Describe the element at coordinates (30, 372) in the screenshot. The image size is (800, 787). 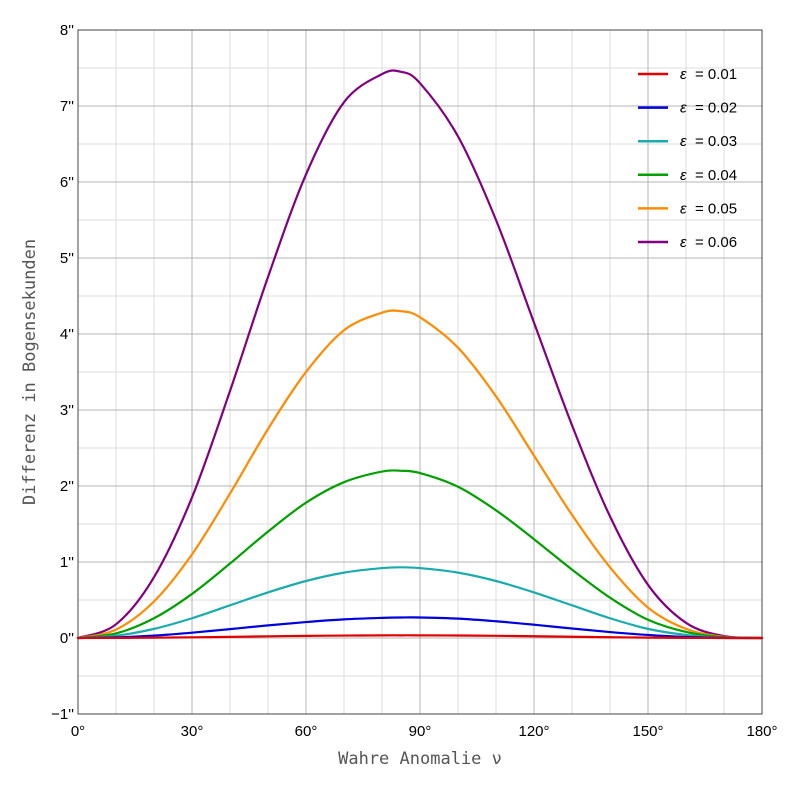
I see `y-axis-title: Differenz in Bogensekunden` at that location.